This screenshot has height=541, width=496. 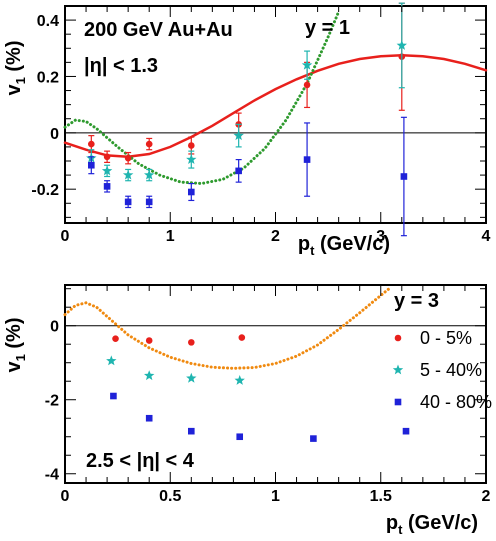 I want to click on annotation-rapidity: y = 1, so click(x=327, y=28).